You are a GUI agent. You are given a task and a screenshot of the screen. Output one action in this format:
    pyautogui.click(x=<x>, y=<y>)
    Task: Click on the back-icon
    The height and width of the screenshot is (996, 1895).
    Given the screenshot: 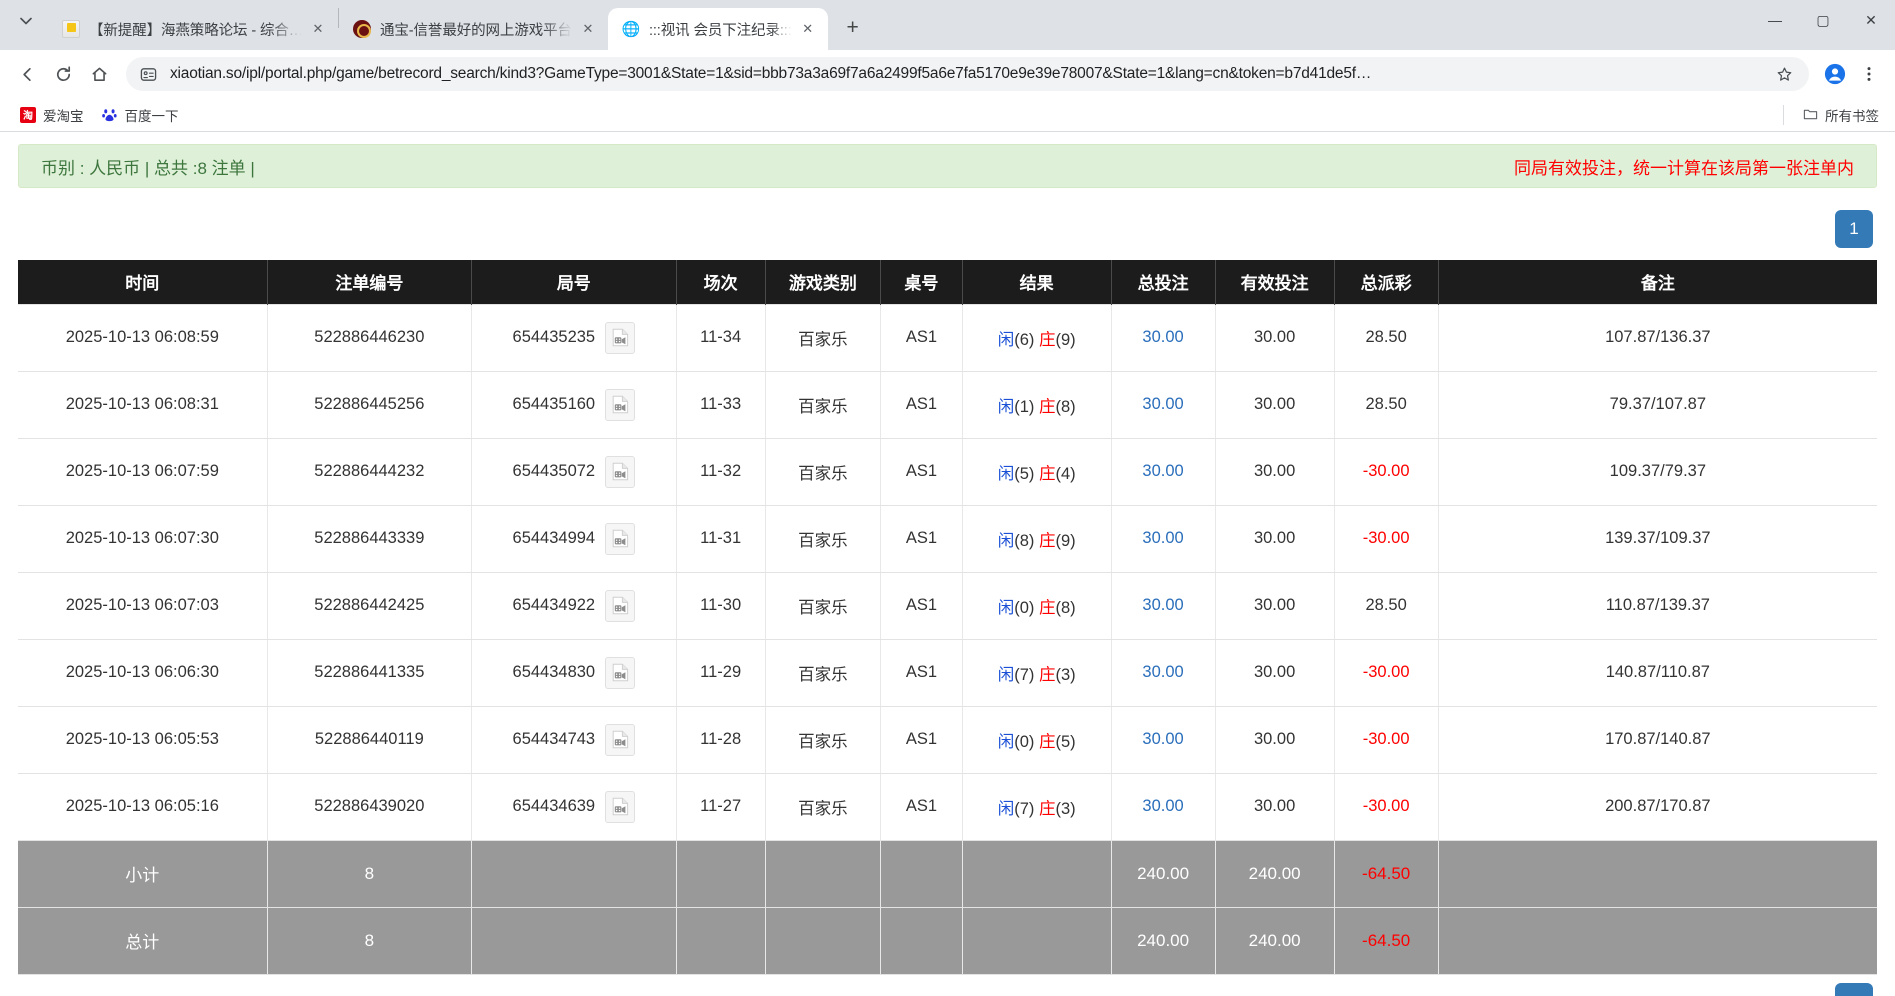 What is the action you would take?
    pyautogui.click(x=27, y=74)
    